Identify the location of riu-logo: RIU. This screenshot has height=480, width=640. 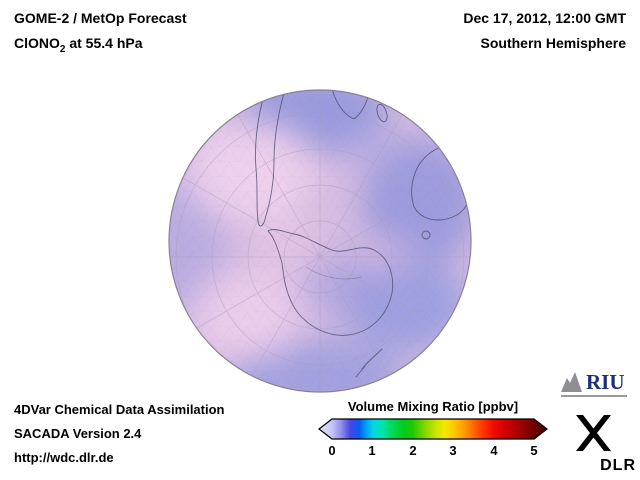
(596, 384).